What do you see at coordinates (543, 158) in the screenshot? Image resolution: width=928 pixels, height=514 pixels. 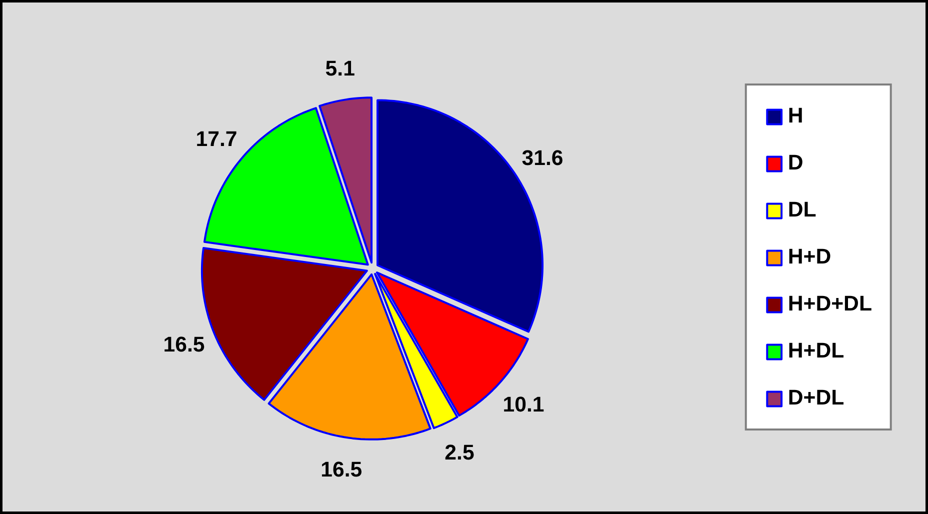 I see `data-label: 31.6` at bounding box center [543, 158].